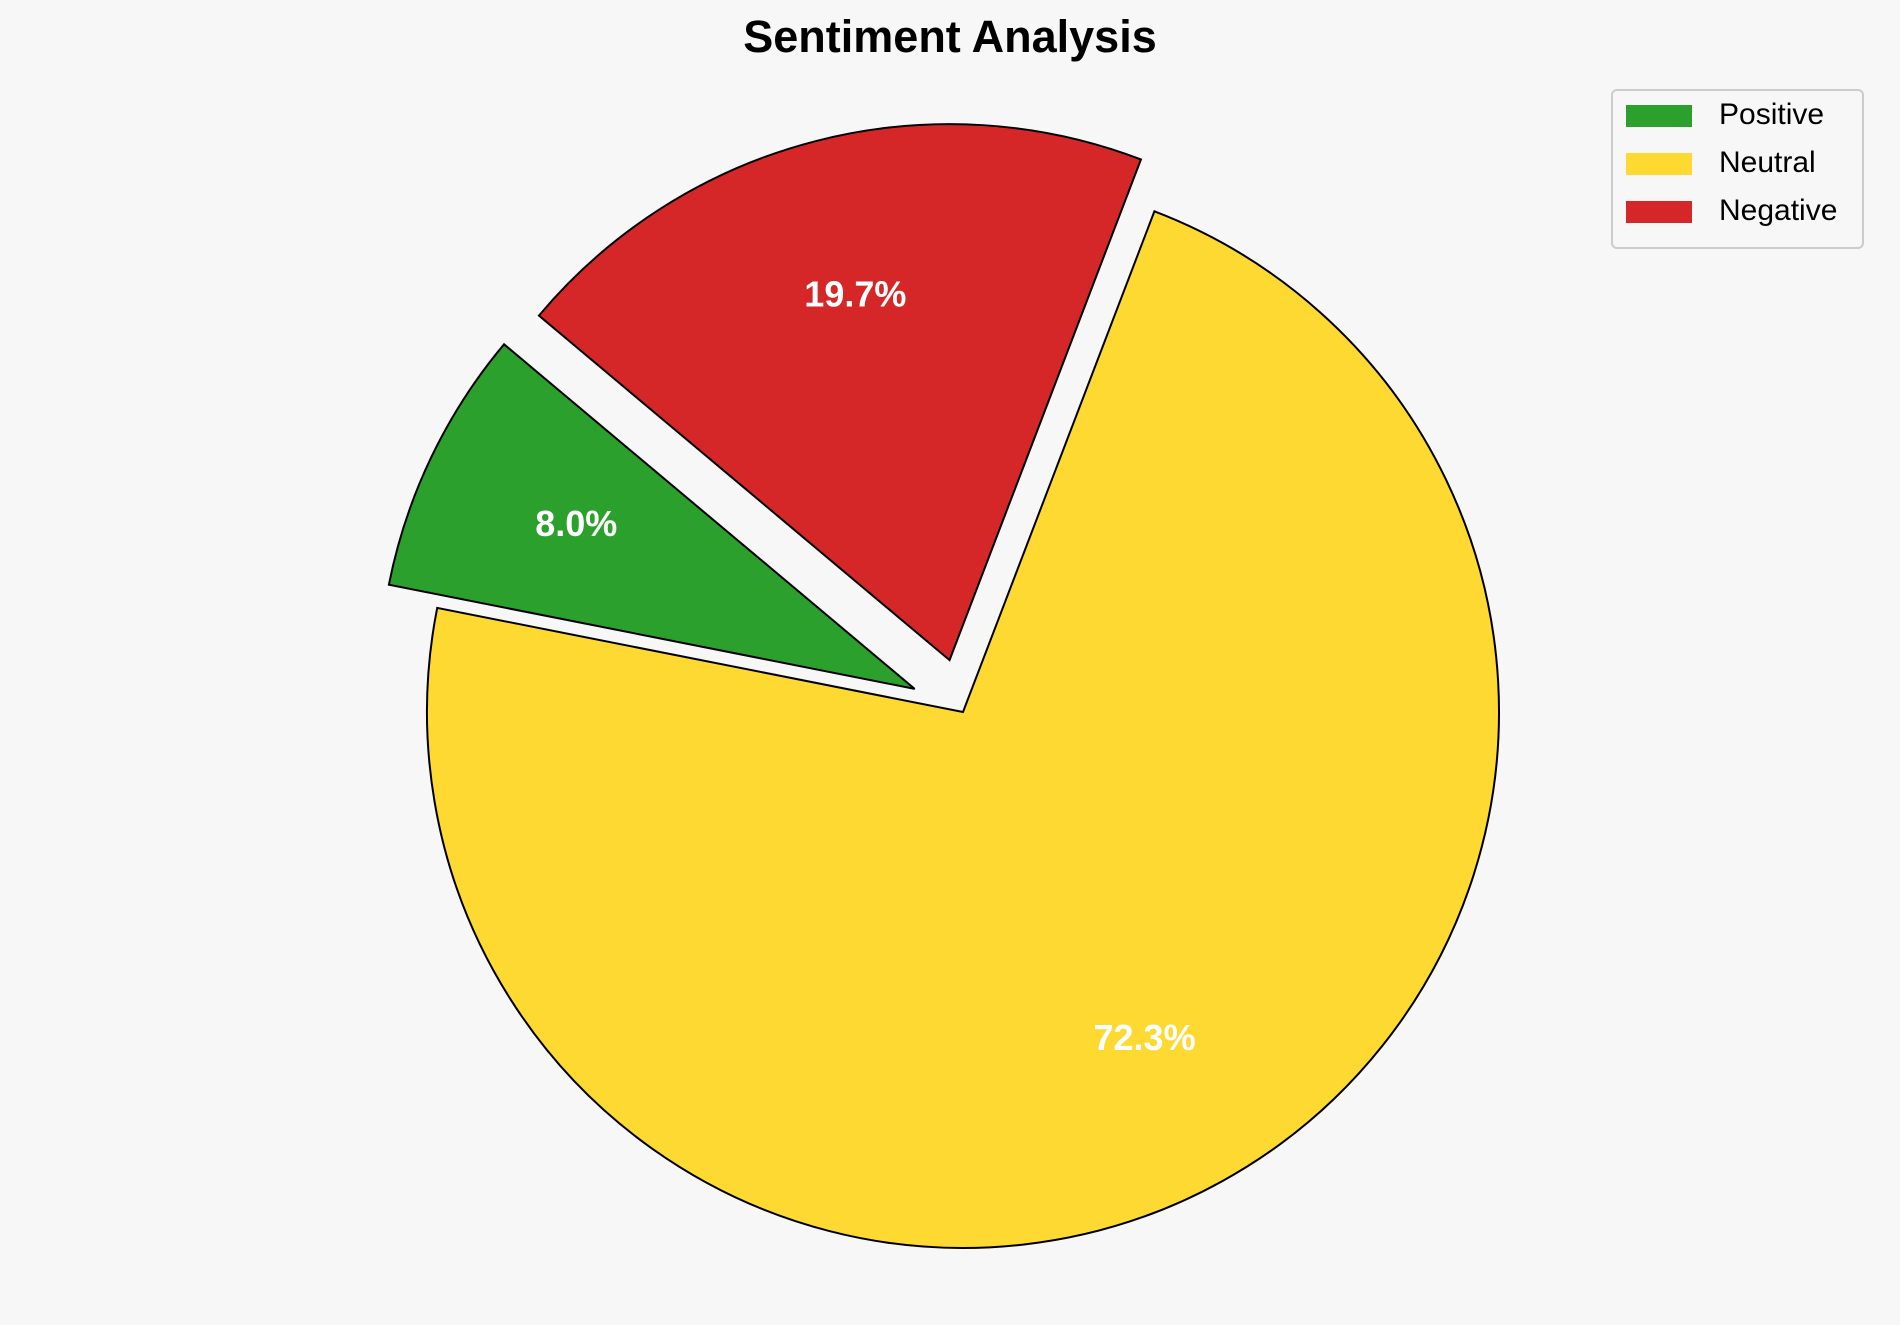  Describe the element at coordinates (855, 293) in the screenshot. I see `slice-label: 19.7%` at that location.